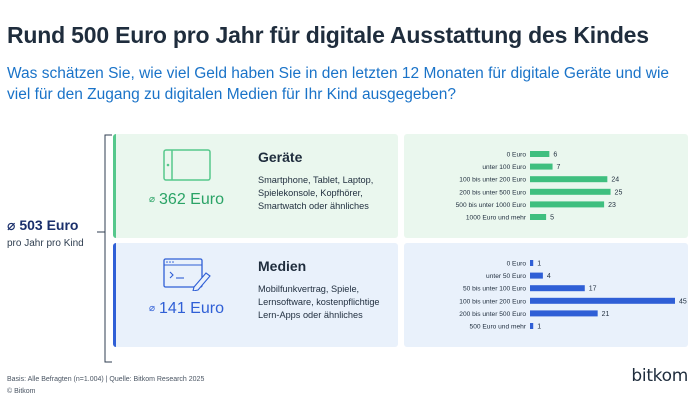 Image resolution: width=696 pixels, height=400 pixels. What do you see at coordinates (280, 157) in the screenshot?
I see `geraete-heading: Geräte` at bounding box center [280, 157].